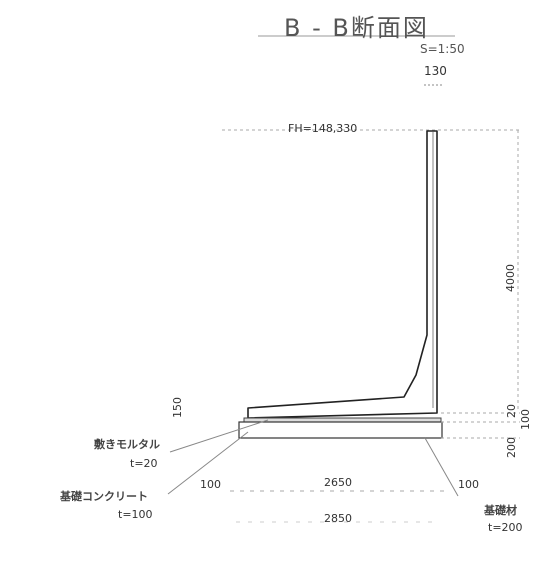 This screenshot has width=540, height=585. Describe the element at coordinates (144, 463) in the screenshot. I see `label-mortar-thickness: t=20` at that location.